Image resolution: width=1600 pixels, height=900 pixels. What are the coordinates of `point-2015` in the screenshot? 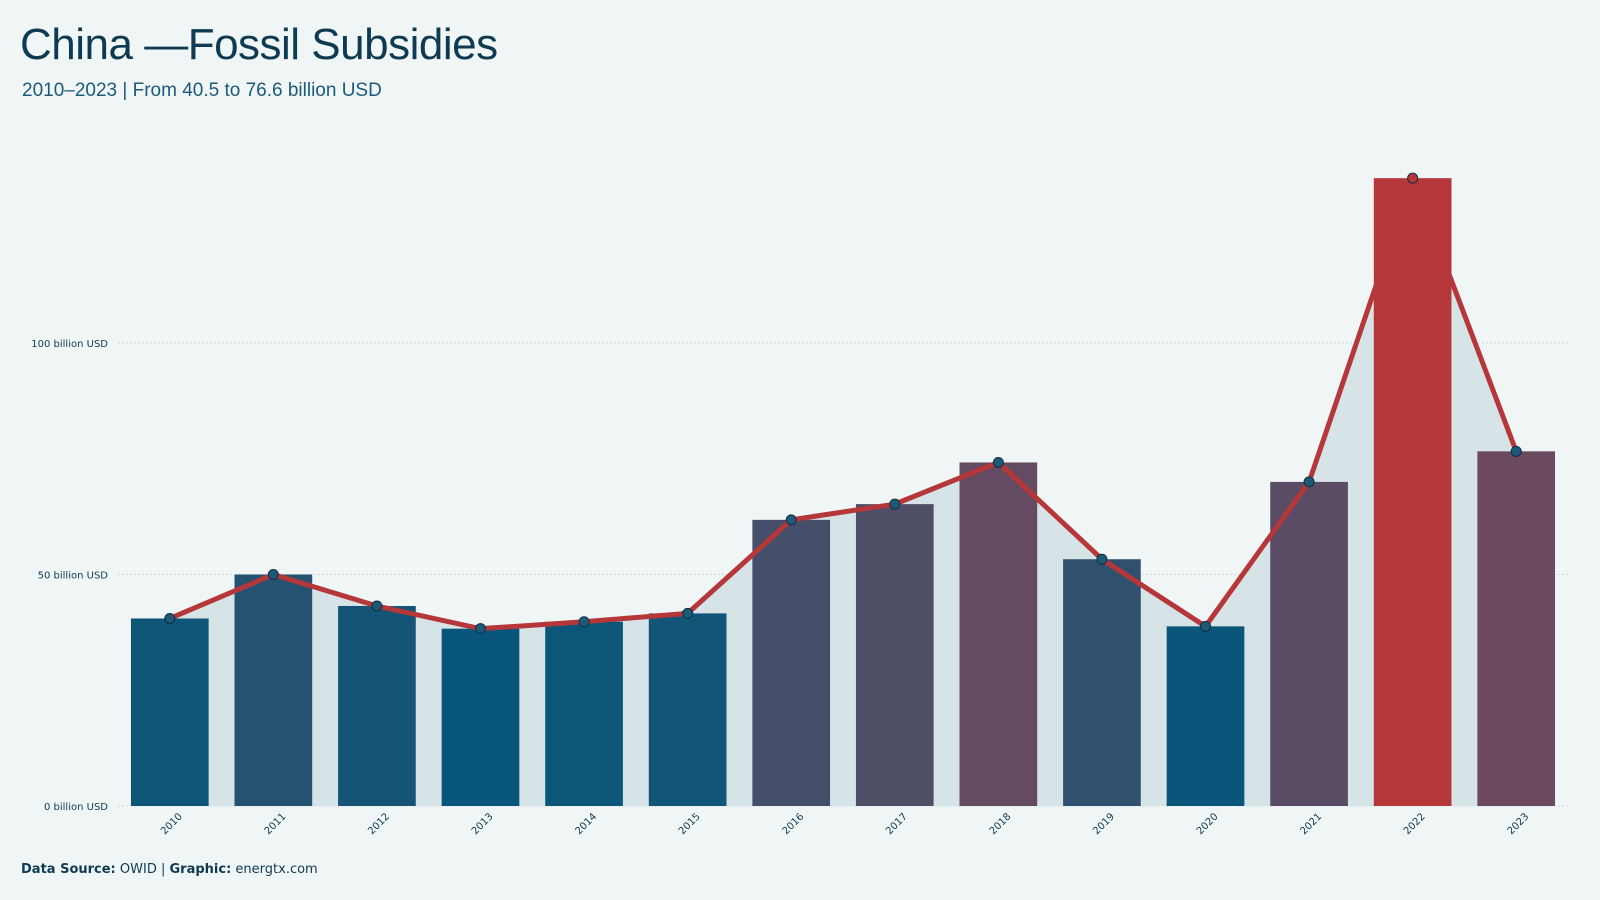 It's located at (688, 613).